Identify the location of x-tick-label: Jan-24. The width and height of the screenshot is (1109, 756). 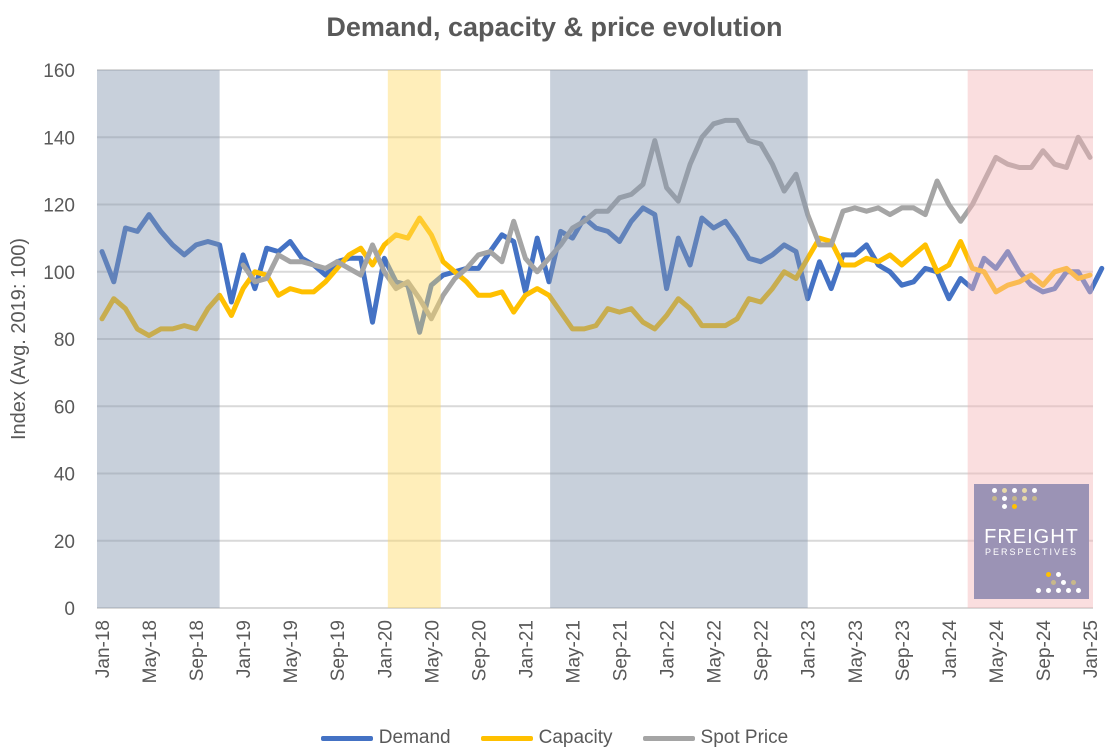
(950, 649).